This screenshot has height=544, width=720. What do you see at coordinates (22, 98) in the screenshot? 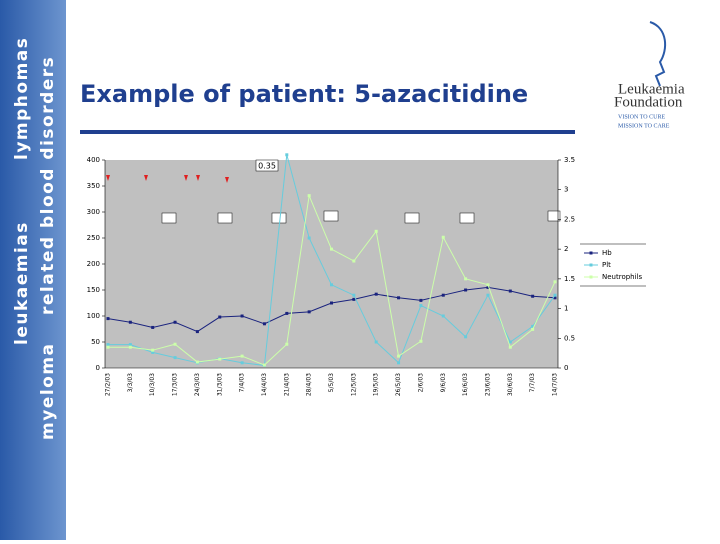
I see `sidebar-text: lymphomas` at bounding box center [22, 98].